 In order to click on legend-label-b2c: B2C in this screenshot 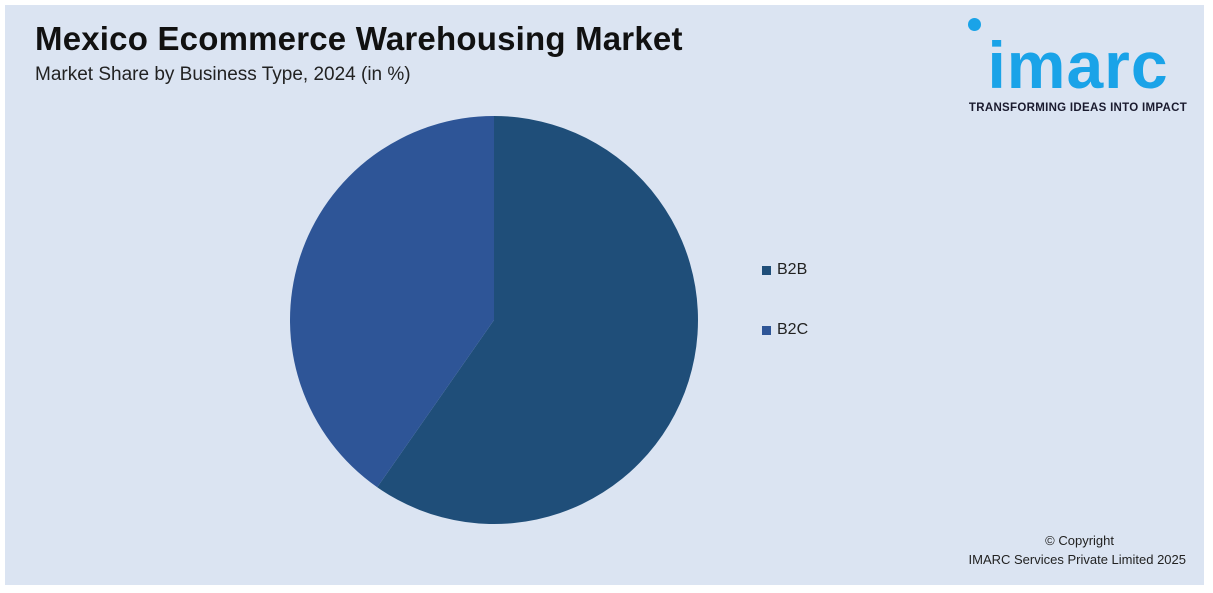, I will do `click(793, 329)`.